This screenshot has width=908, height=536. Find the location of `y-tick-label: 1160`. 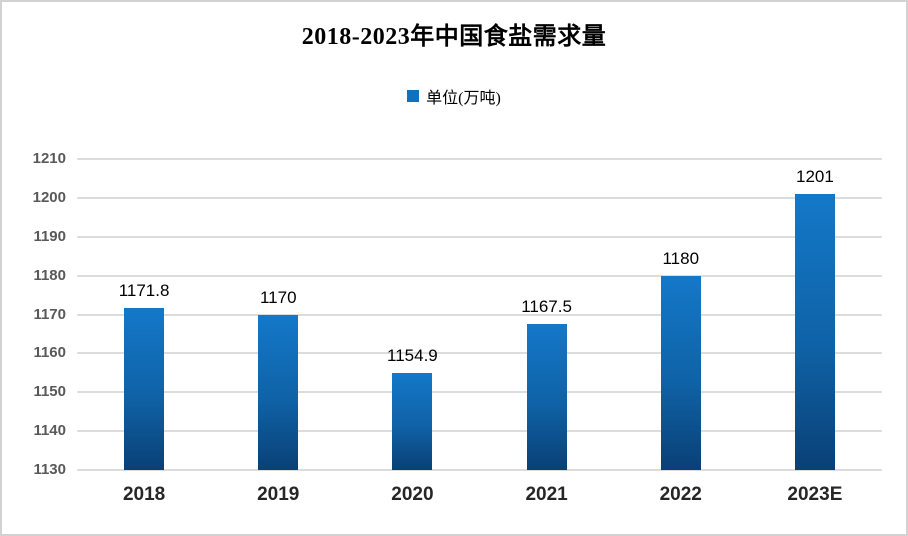

y-tick-label: 1160 is located at coordinates (49, 353).